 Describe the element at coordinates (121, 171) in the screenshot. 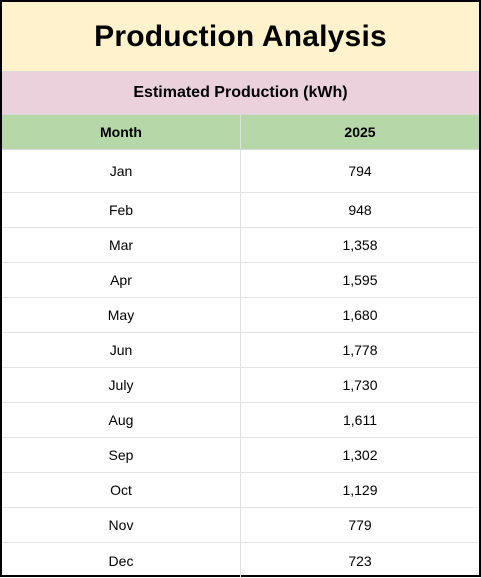

I see `month-cell: Jan` at that location.